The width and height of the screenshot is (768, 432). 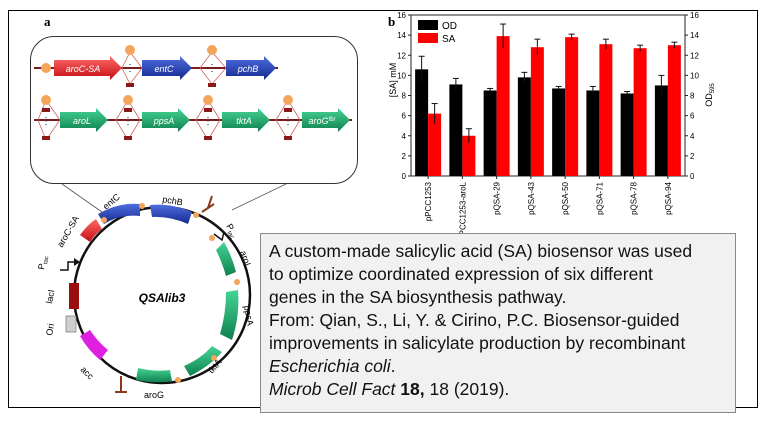 I want to click on y-tick-label-left: 0, so click(x=404, y=176).